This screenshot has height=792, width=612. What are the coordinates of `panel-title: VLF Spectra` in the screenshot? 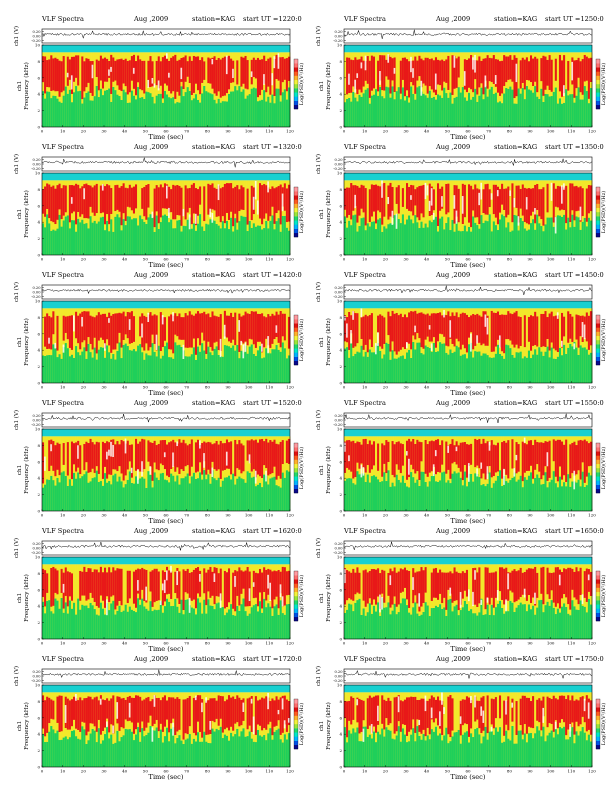 It's located at (62, 403).